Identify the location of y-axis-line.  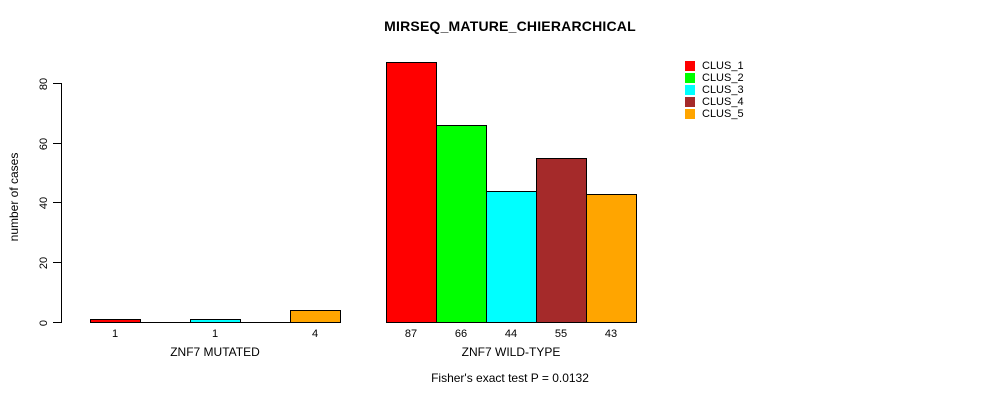
(61, 203).